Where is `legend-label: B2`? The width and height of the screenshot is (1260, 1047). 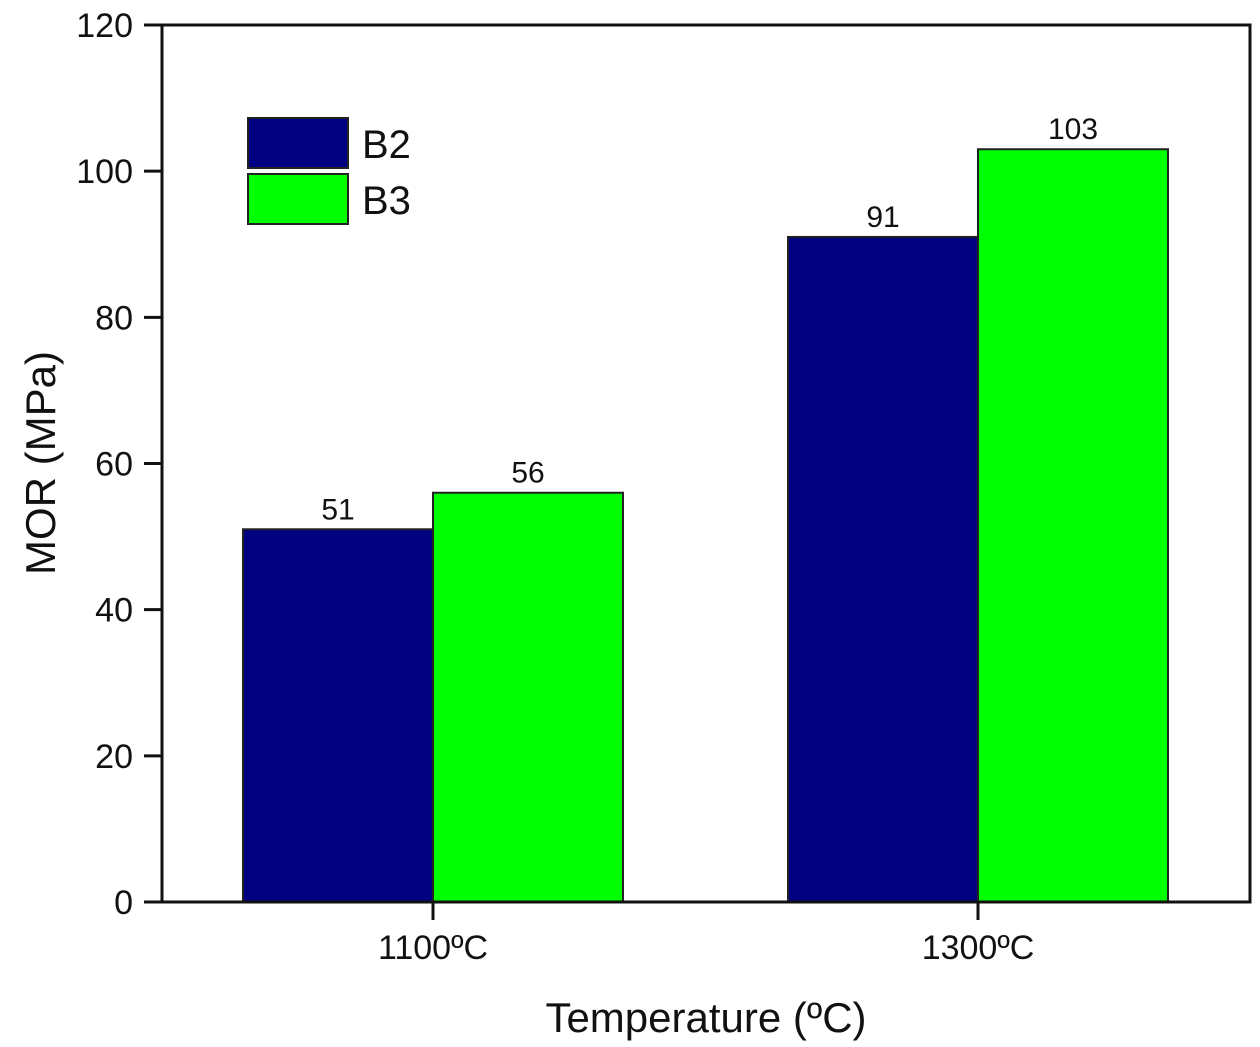 legend-label: B2 is located at coordinates (386, 145).